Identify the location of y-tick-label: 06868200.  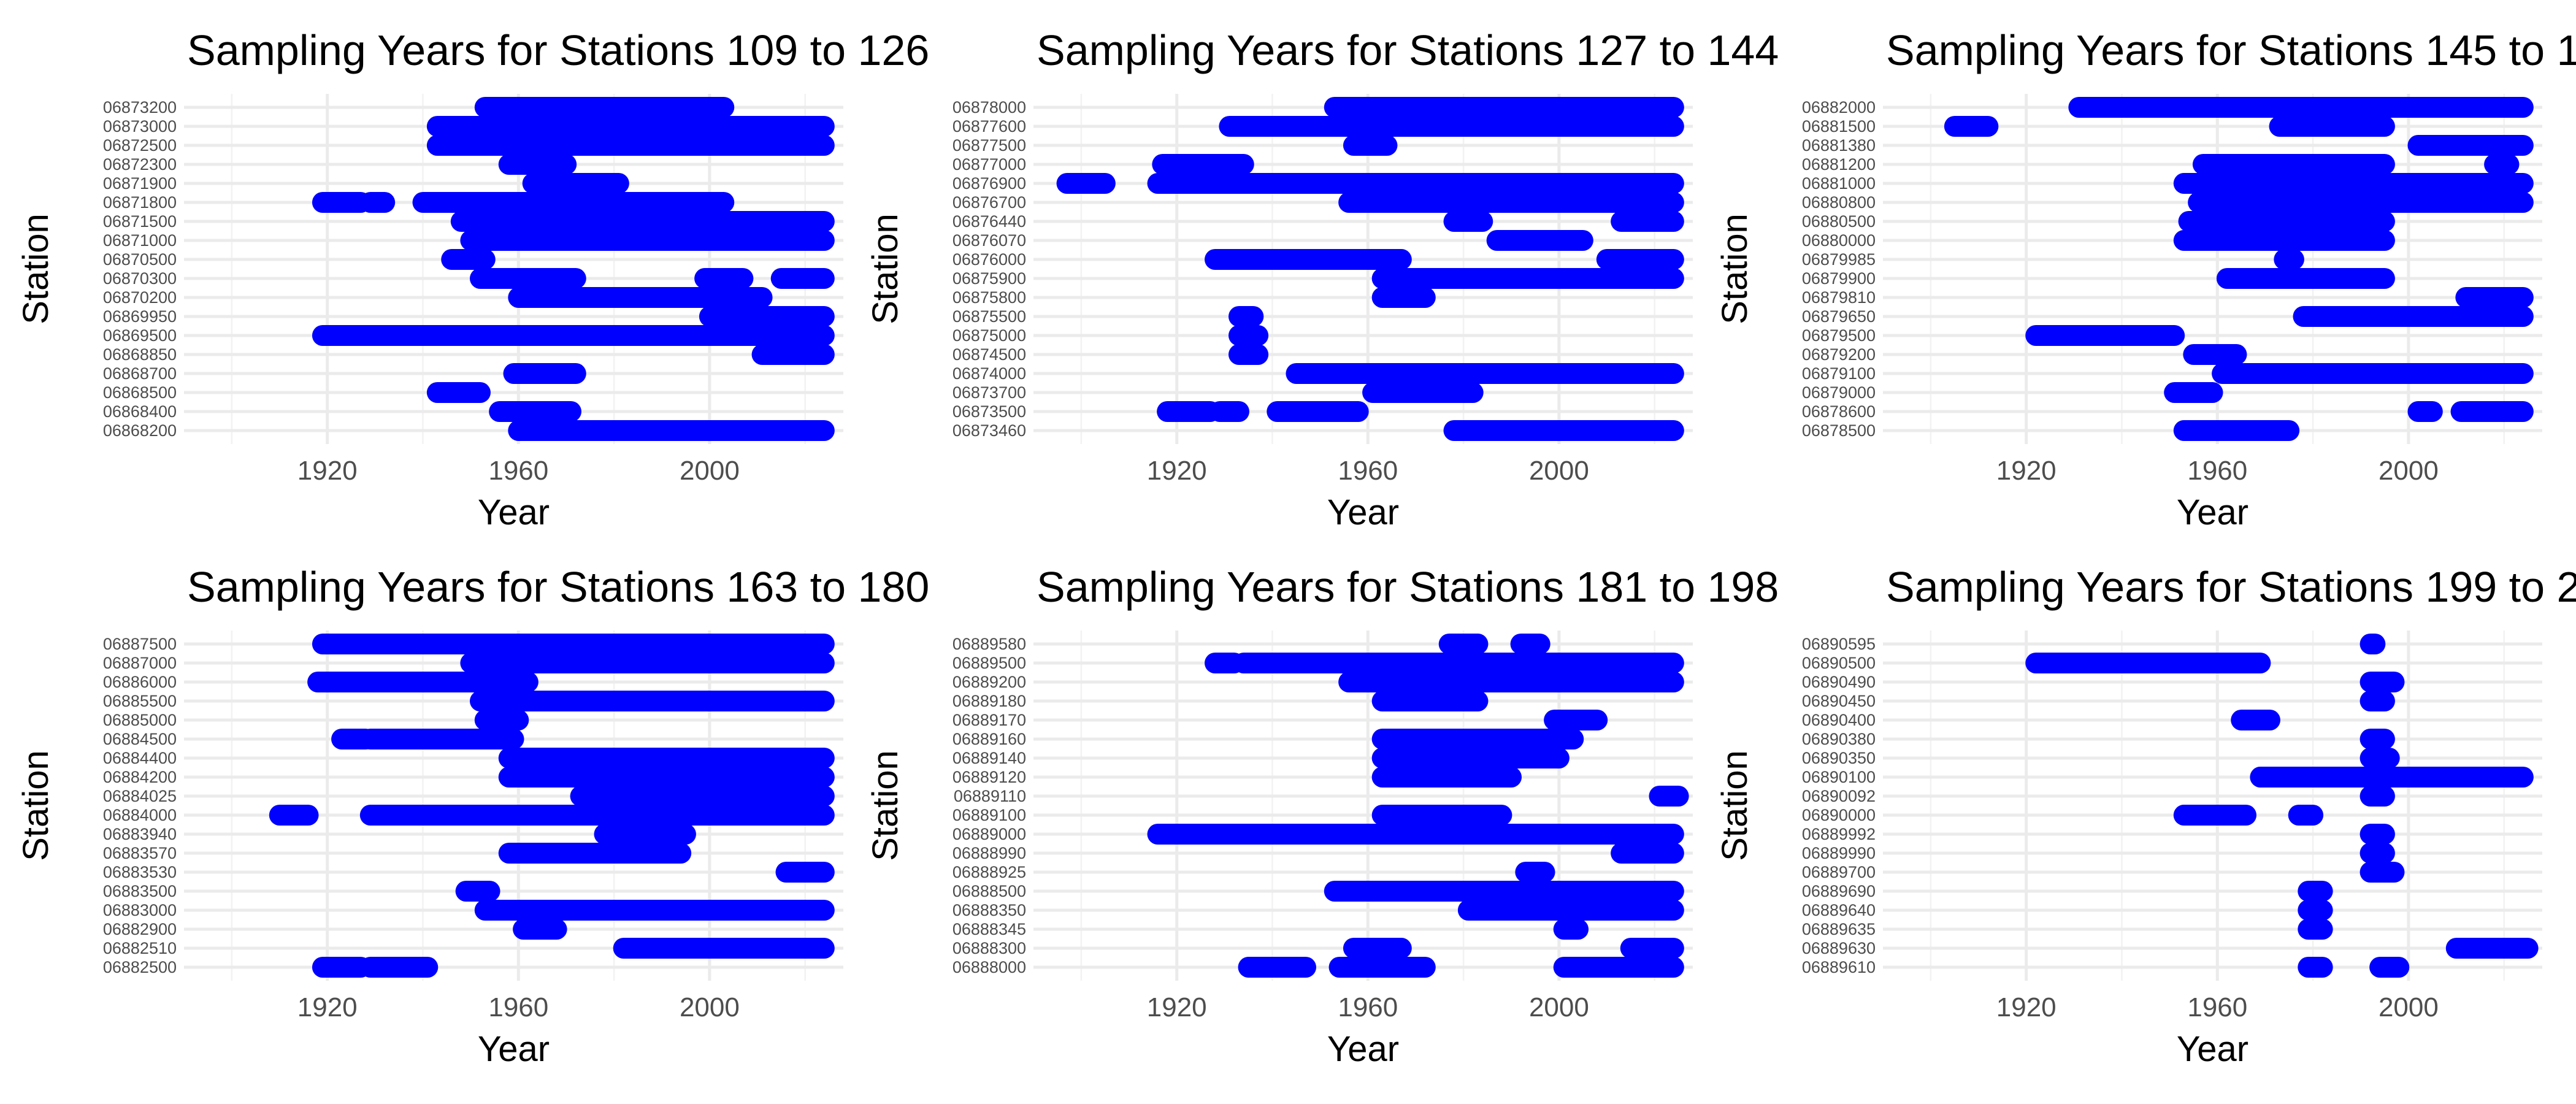
(140, 430).